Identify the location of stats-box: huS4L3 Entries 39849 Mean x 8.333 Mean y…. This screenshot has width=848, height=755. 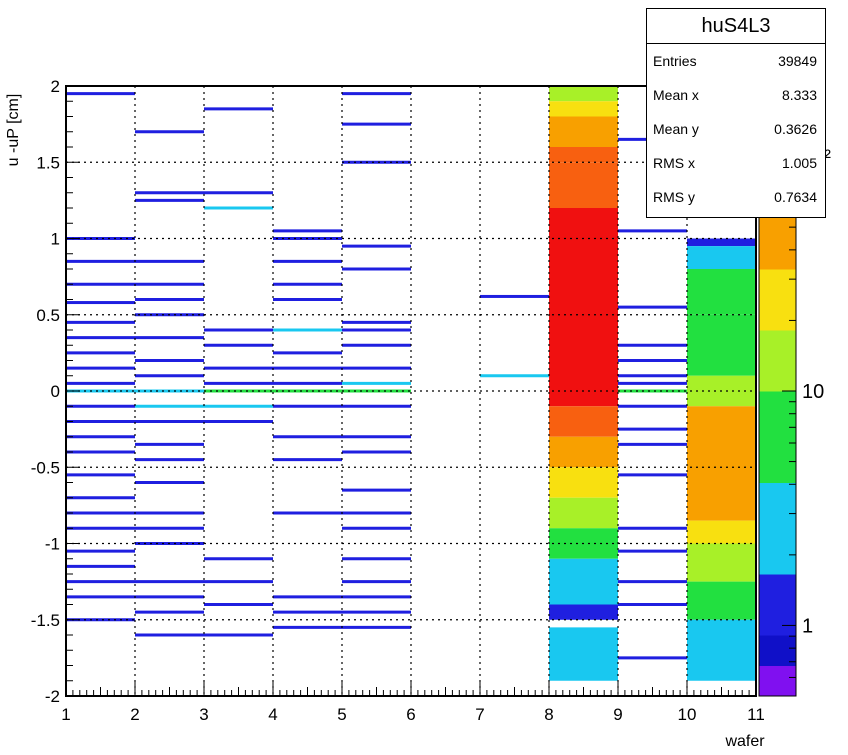
(736, 113).